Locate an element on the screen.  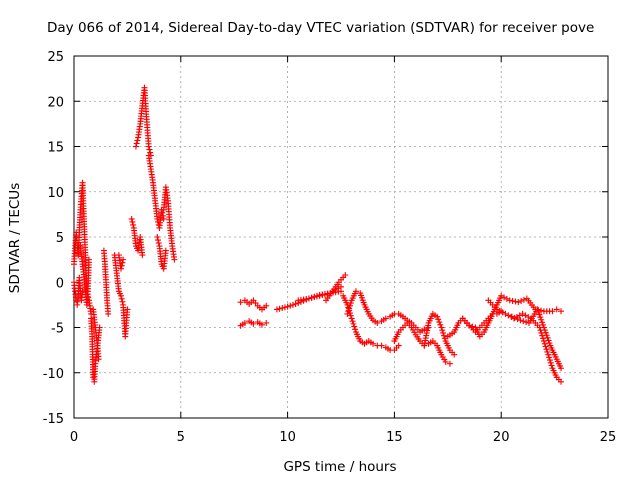
y-tick-label: 0 is located at coordinates (60, 283).